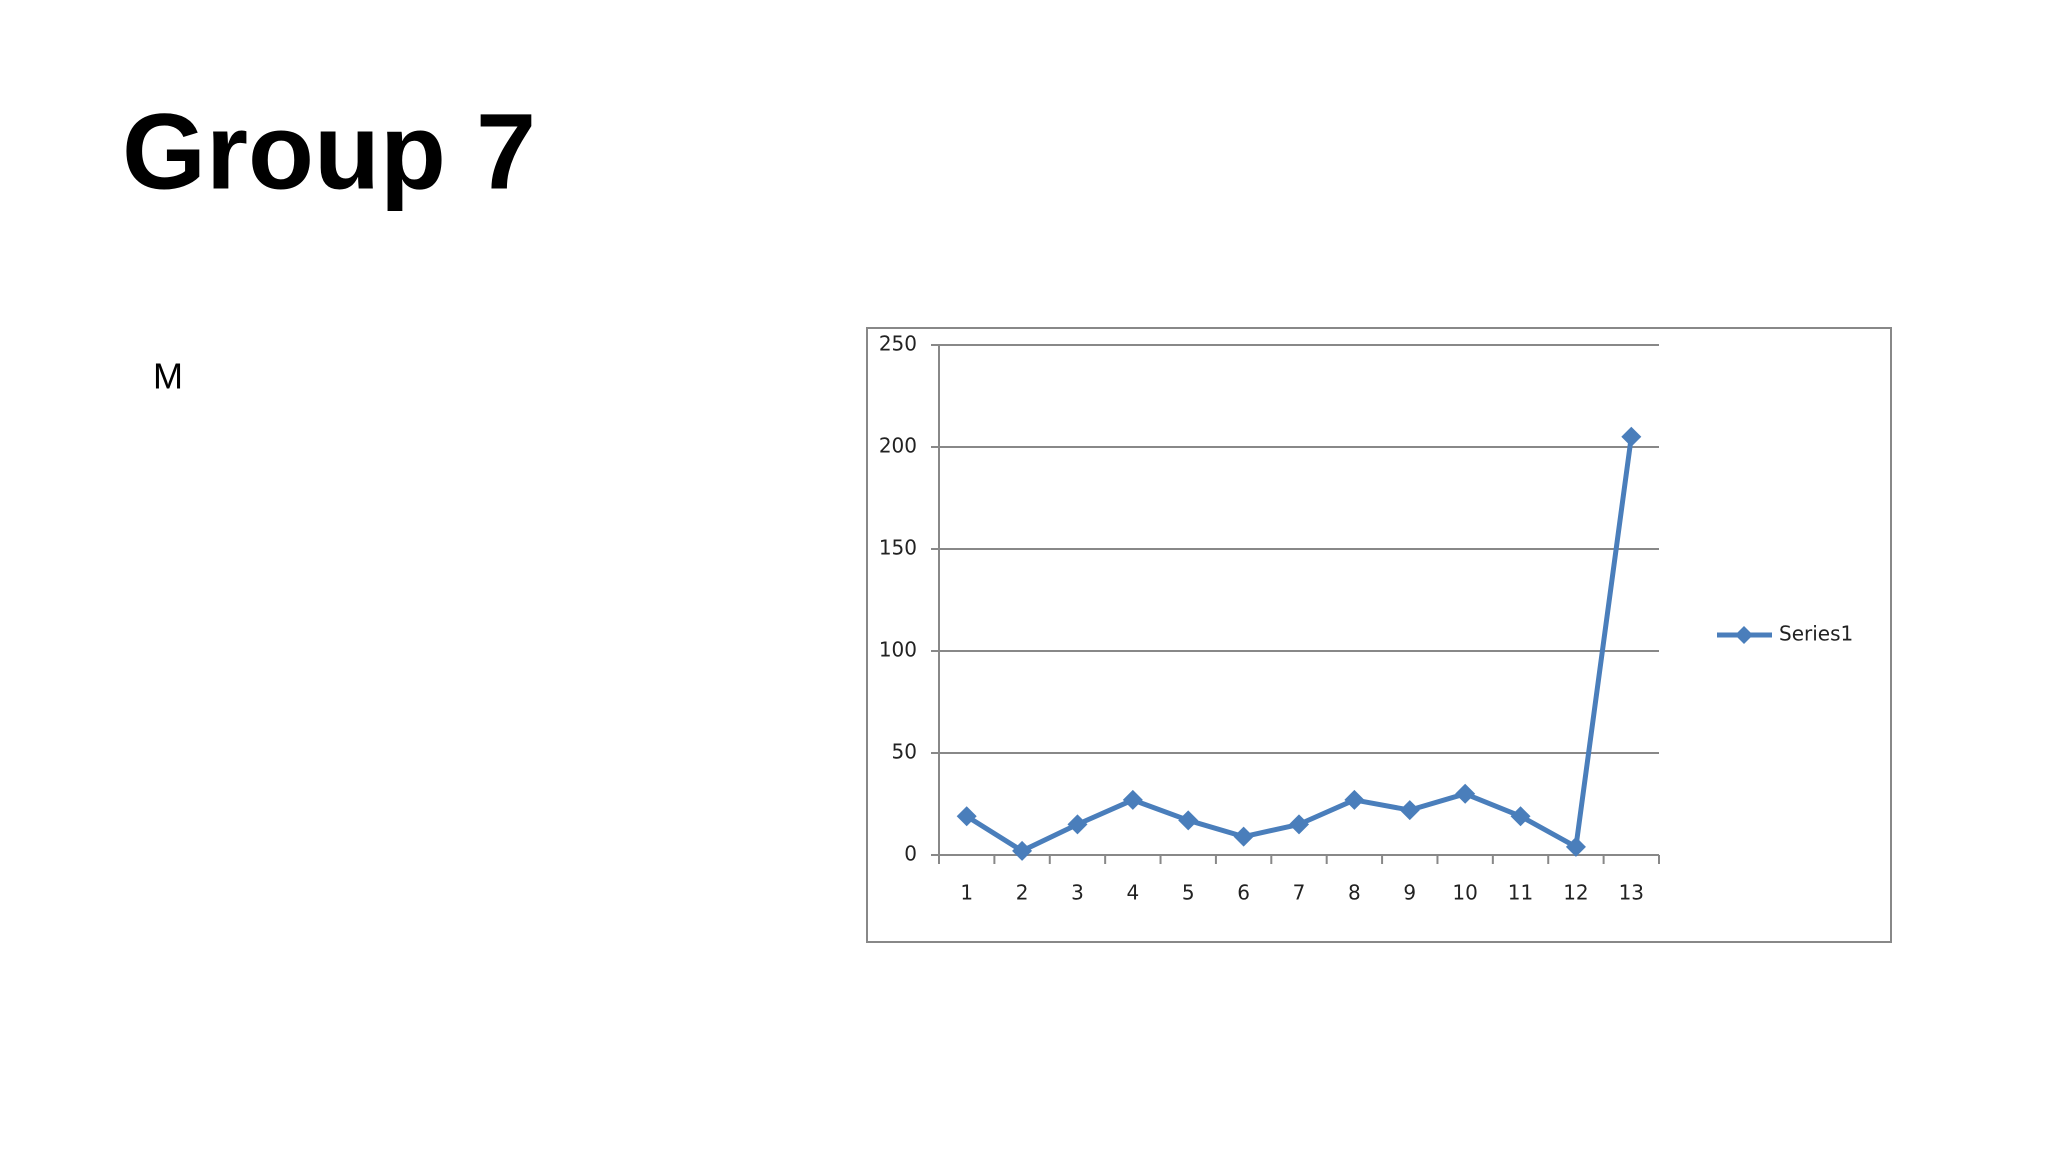 The width and height of the screenshot is (2048, 1152). I want to click on slide-title: Group 7, so click(329, 151).